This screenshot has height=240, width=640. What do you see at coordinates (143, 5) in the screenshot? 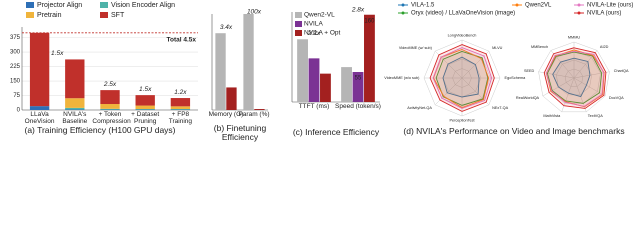
I see `legend-label: Vision Encoder Align` at bounding box center [143, 5].